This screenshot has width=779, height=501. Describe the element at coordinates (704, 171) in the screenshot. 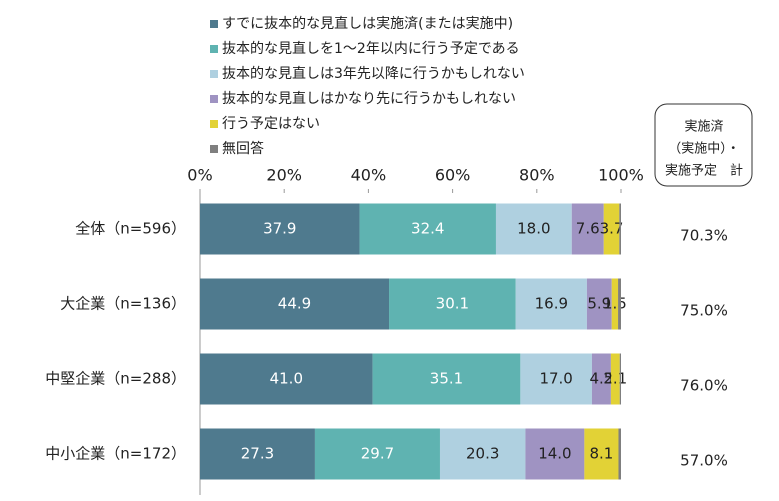

I see `totals-header: 実施予定 計` at that location.